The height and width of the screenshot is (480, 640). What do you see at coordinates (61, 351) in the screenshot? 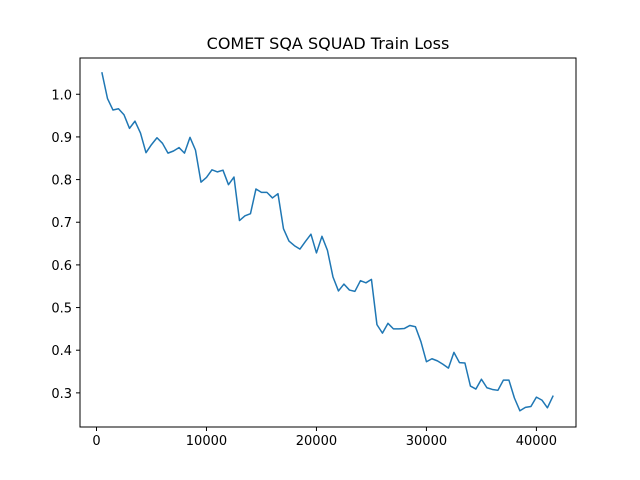
I see `y-tick-label: 0.4` at bounding box center [61, 351].